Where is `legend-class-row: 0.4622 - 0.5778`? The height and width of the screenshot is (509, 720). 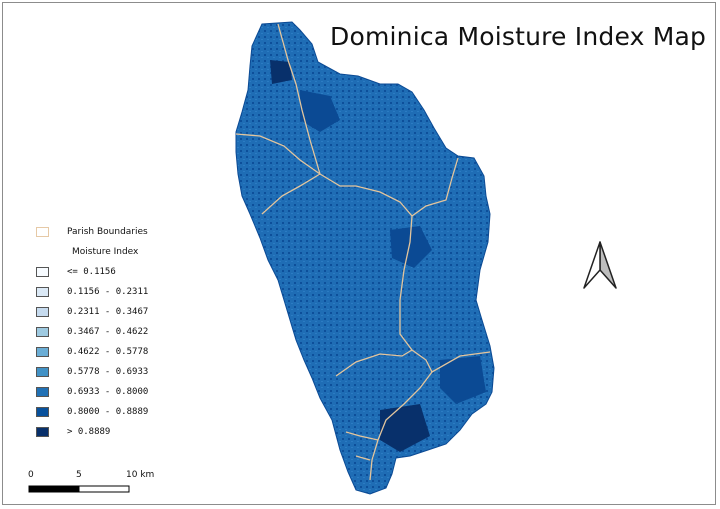
legend-class-row: 0.4622 - 0.5778 is located at coordinates (126, 352).